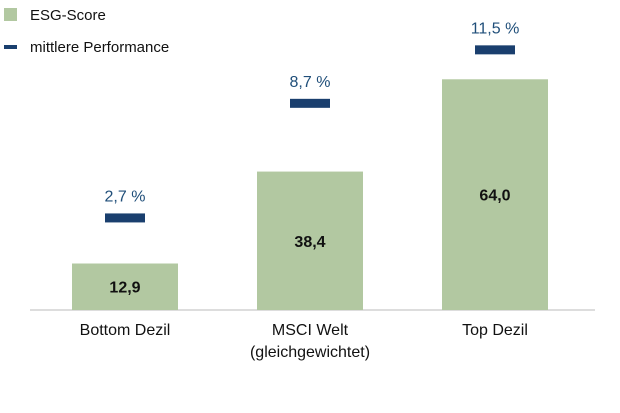 The width and height of the screenshot is (620, 413). What do you see at coordinates (99, 47) in the screenshot?
I see `legend-label-mittlere-performance: mittlere Performance` at bounding box center [99, 47].